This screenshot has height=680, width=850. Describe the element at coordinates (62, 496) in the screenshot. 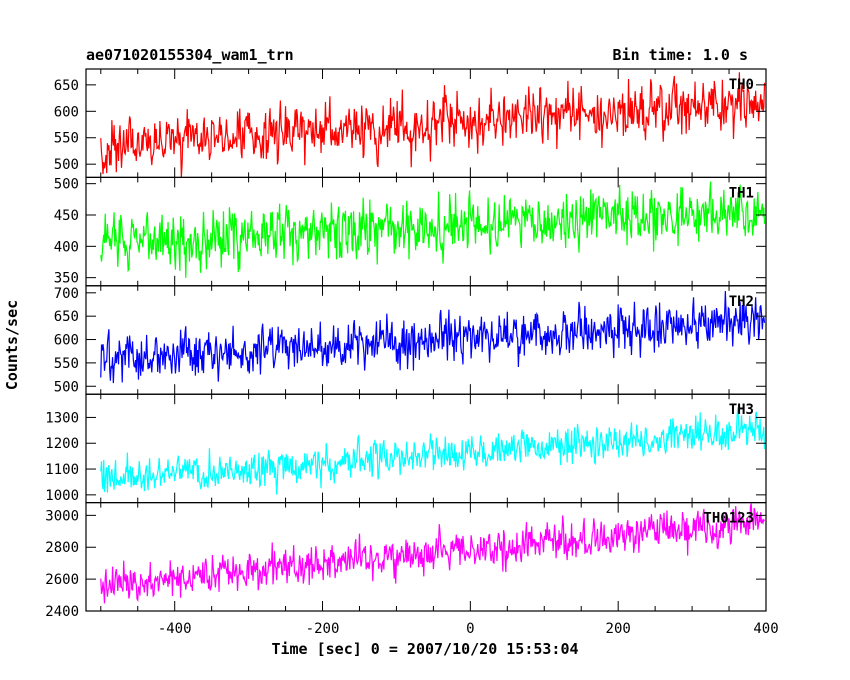

I see `y-tick-label: 1000` at that location.